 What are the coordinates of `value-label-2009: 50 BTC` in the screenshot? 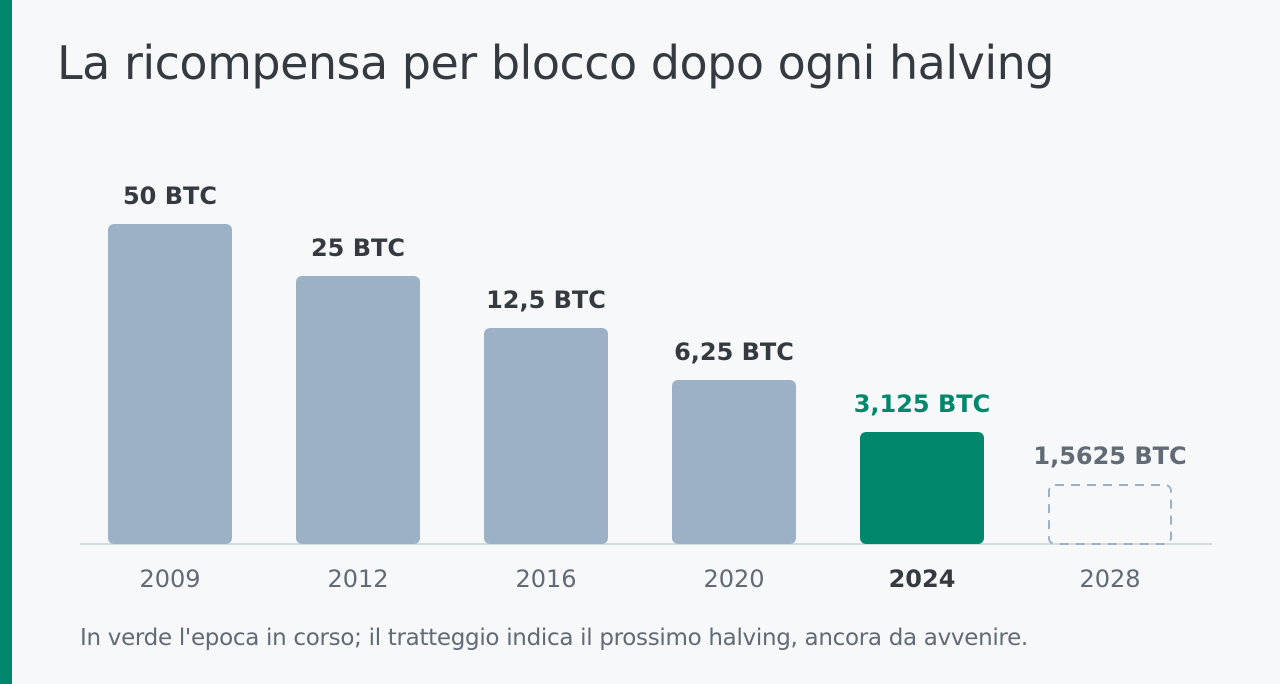 It's located at (170, 196).